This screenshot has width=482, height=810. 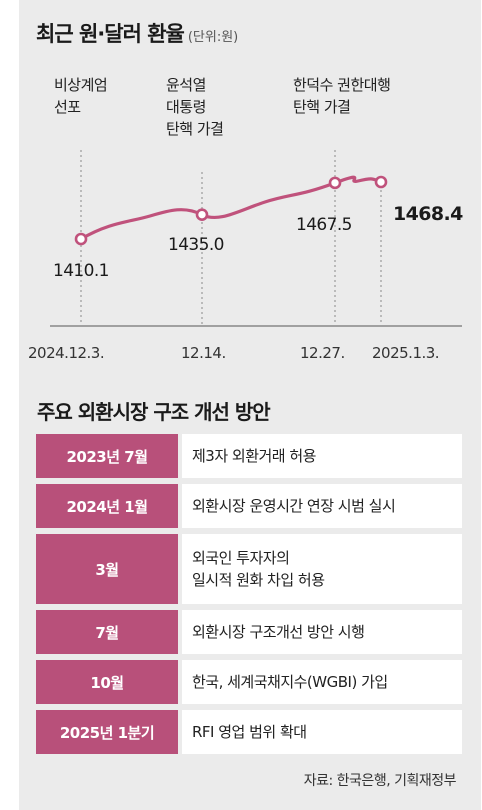 I want to click on x-tick-label: 2024.12.3., so click(x=66, y=353).